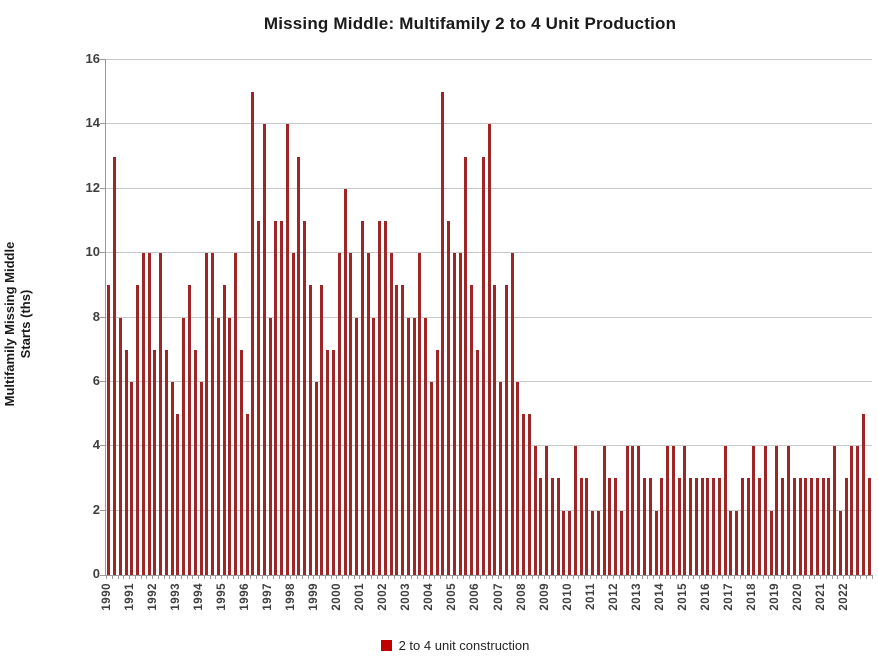 This screenshot has height=672, width=878. What do you see at coordinates (386, 645) in the screenshot?
I see `legend-marker-icon` at bounding box center [386, 645].